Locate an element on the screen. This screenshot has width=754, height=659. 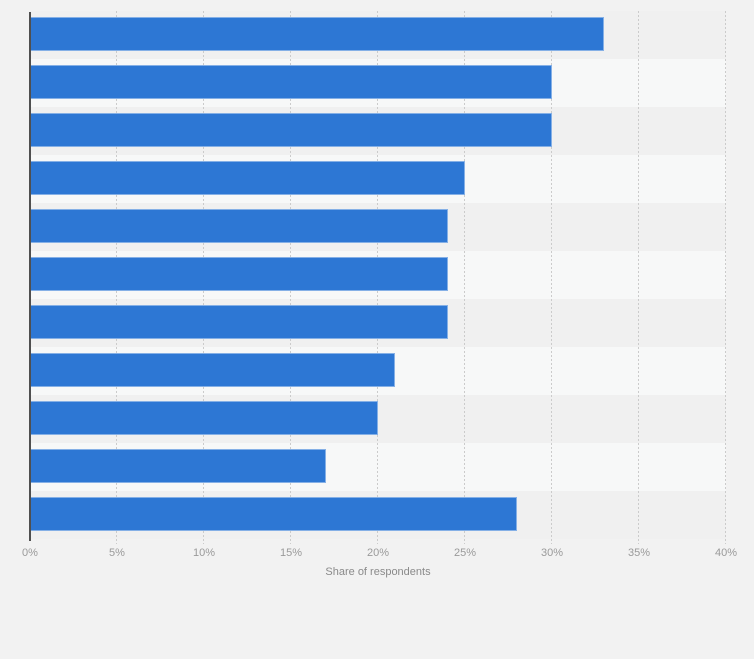
x-tick-label: 40% is located at coordinates (726, 553).